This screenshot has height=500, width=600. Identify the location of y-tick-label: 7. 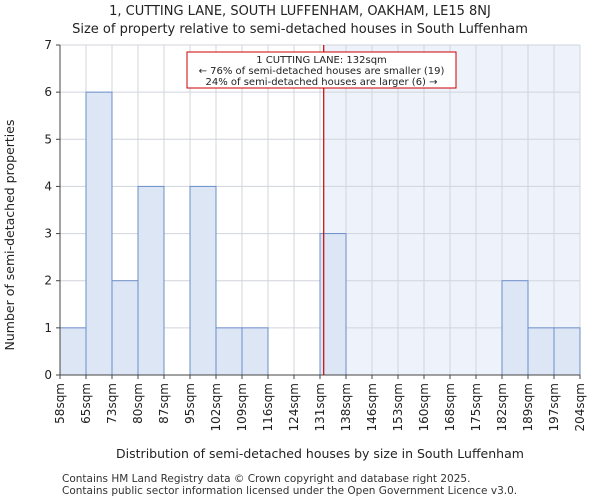
(48, 45).